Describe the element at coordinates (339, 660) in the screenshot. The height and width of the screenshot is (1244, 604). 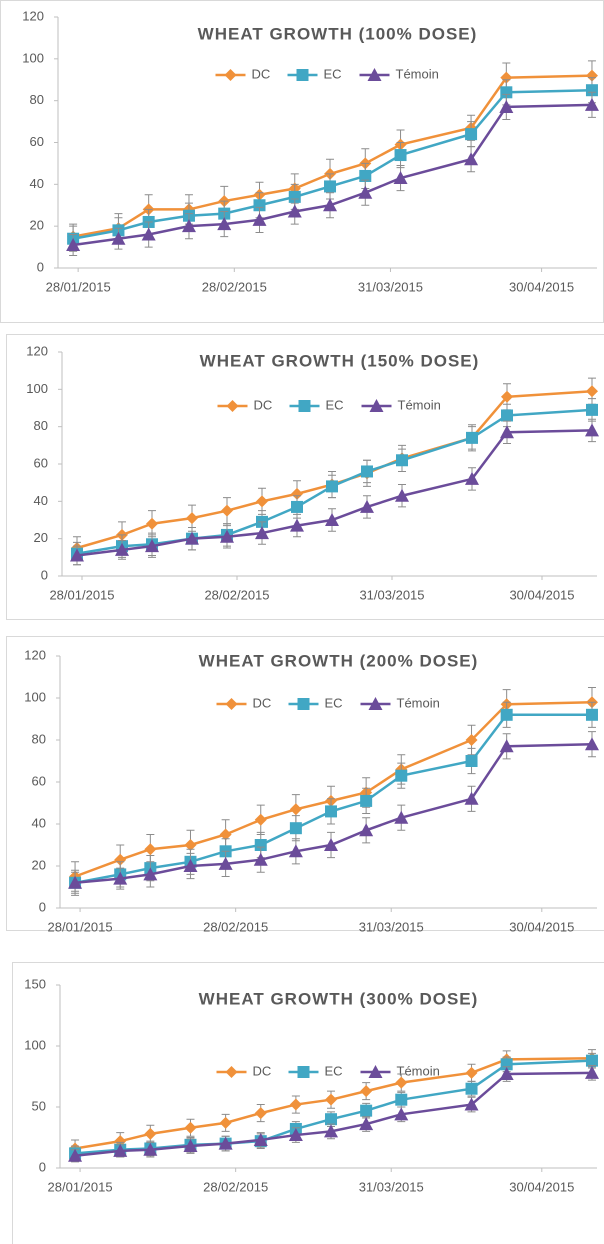
I see `chart-title: WHEAT GROWTH (200% DOSE)` at that location.